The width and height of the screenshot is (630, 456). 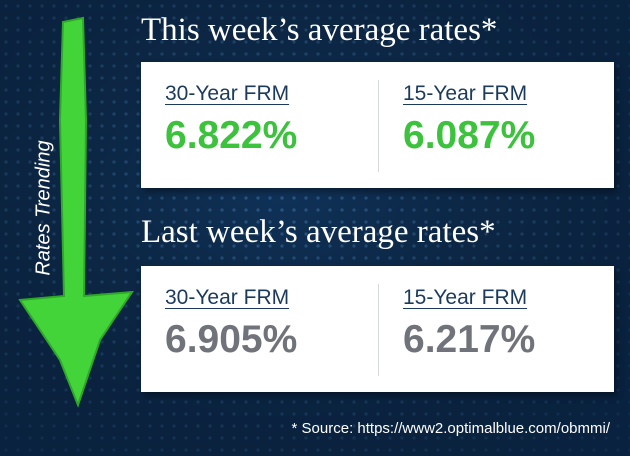 What do you see at coordinates (319, 30) in the screenshot?
I see `section-title: This week’s average rates*` at bounding box center [319, 30].